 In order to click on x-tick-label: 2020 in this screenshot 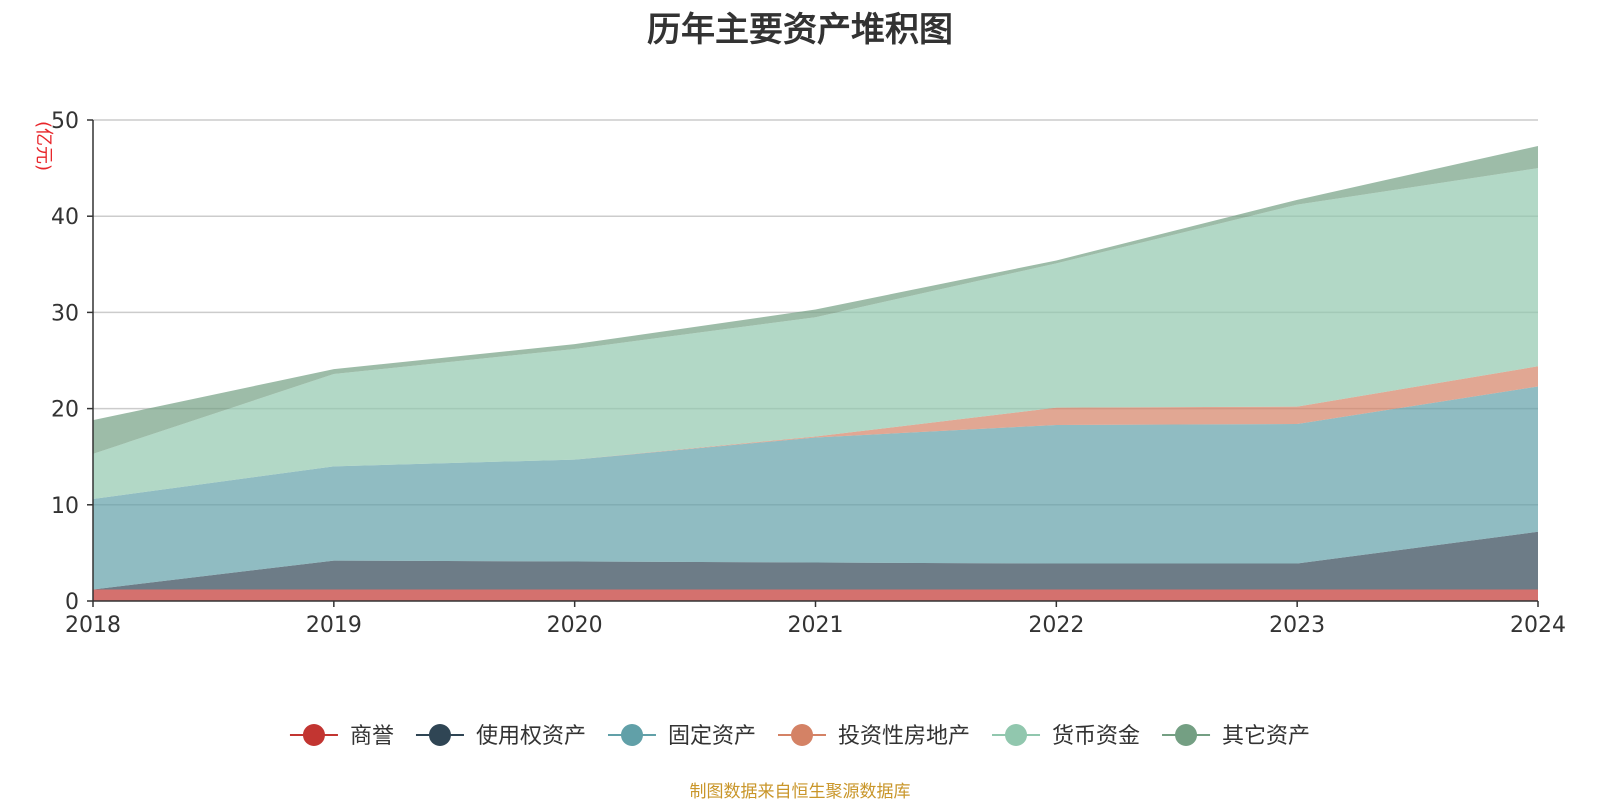, I will do `click(575, 625)`.